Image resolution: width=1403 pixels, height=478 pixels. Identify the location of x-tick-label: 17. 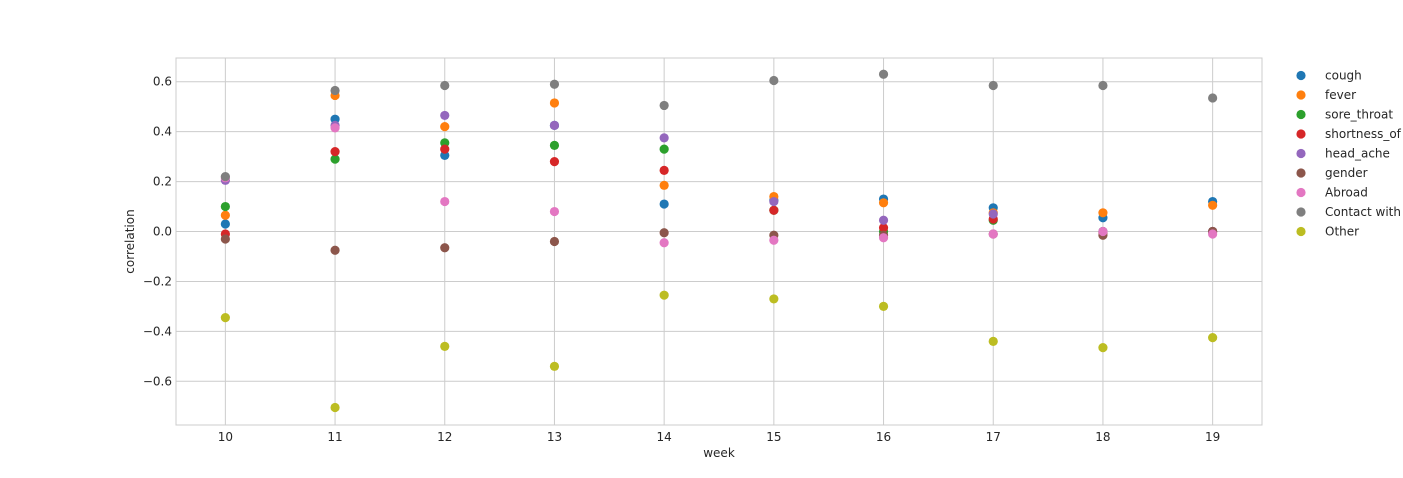
(993, 437).